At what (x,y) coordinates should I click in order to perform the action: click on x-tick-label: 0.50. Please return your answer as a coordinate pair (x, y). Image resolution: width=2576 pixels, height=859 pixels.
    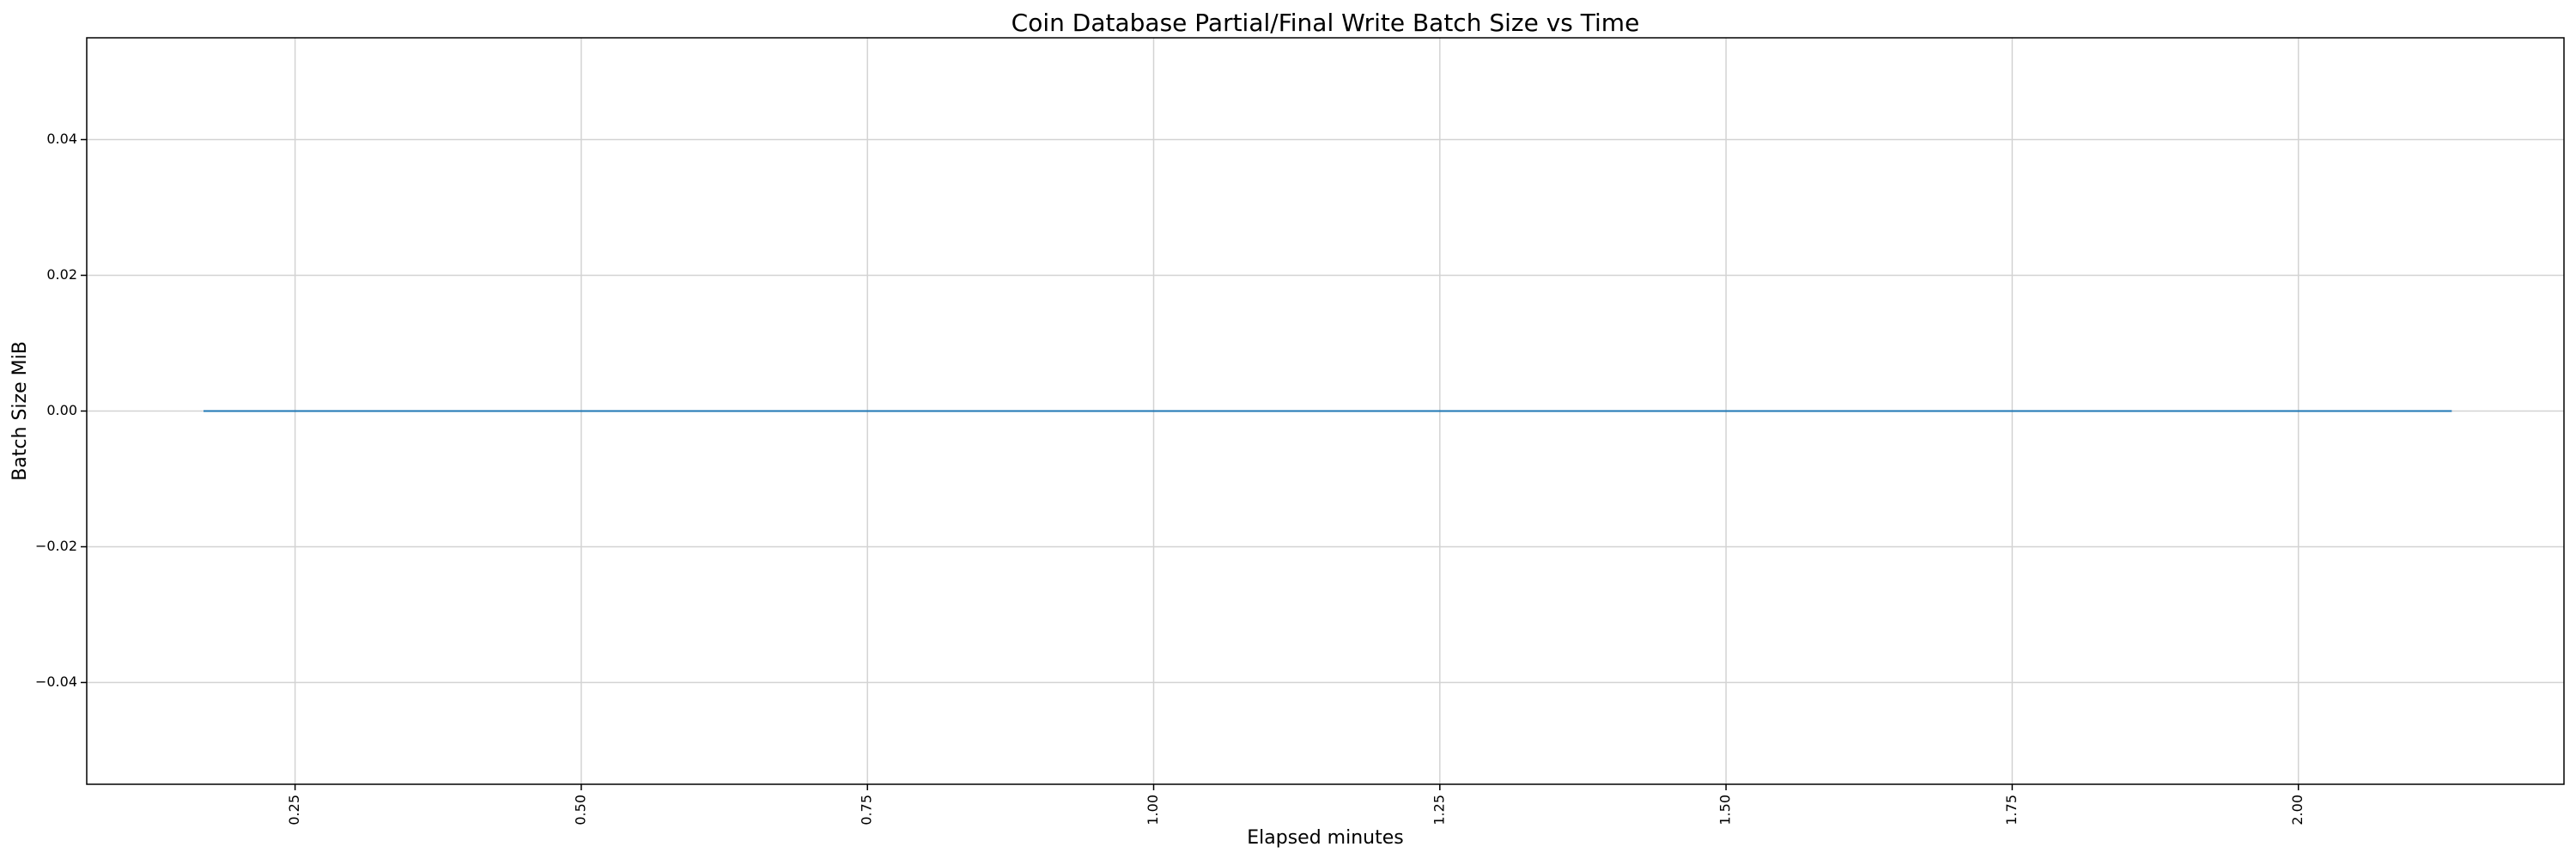
    Looking at the image, I should click on (580, 810).